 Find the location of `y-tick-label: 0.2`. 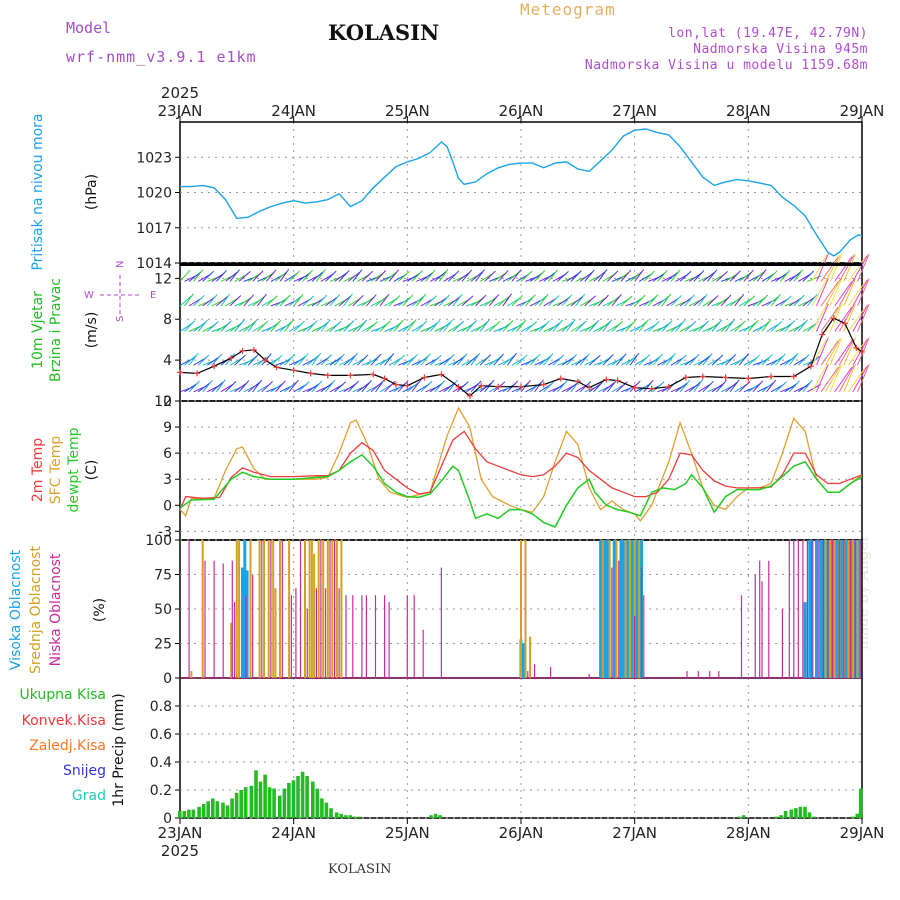

y-tick-label: 0.2 is located at coordinates (161, 791).